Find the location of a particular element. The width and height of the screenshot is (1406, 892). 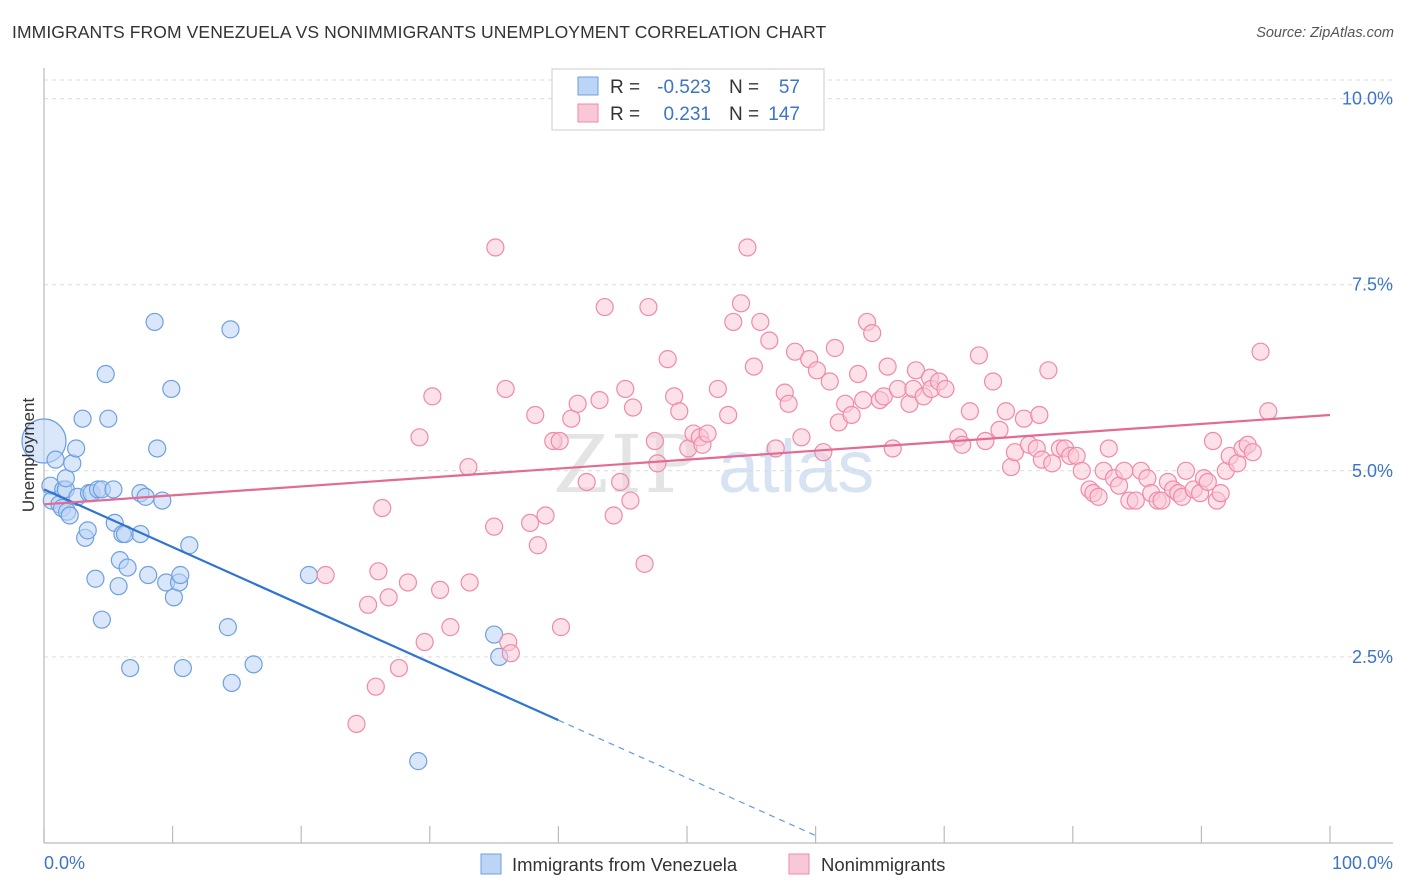

legend-r-label-venezuela: R = is located at coordinates (625, 87).